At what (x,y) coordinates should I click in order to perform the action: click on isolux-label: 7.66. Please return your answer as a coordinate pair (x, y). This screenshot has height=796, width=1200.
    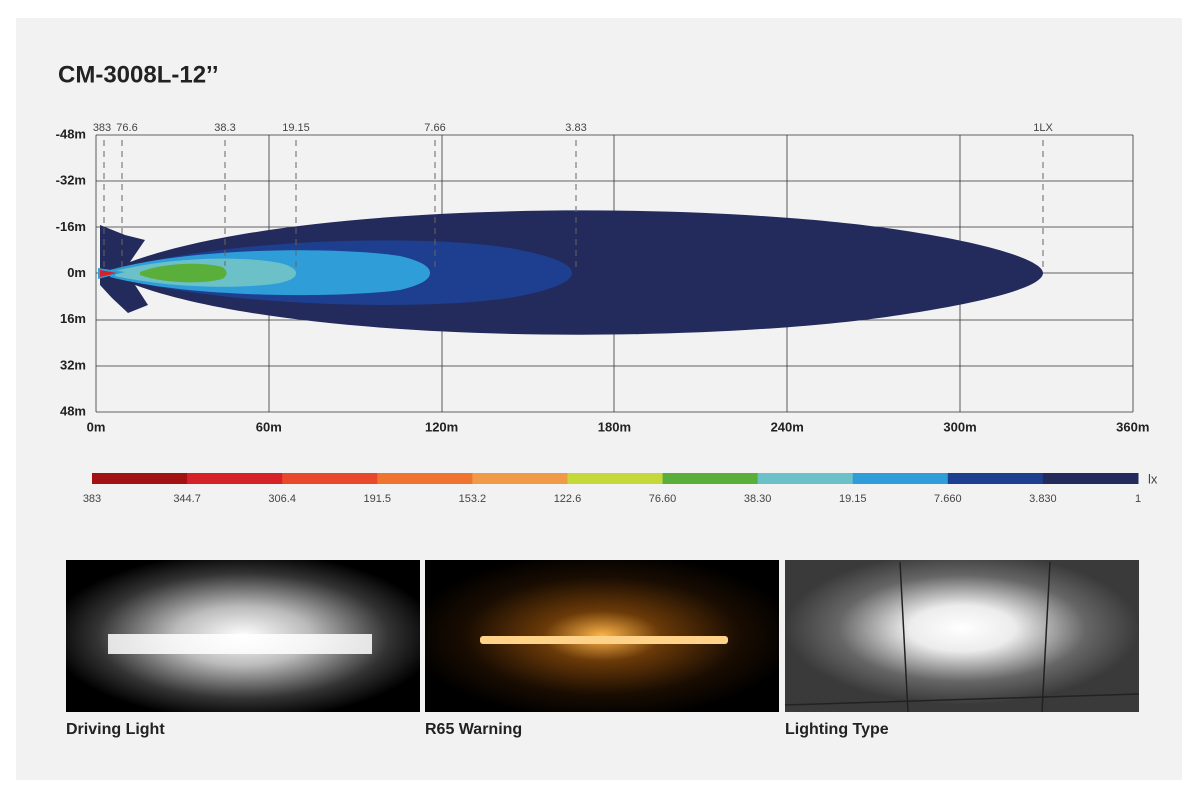
    Looking at the image, I should click on (434, 128).